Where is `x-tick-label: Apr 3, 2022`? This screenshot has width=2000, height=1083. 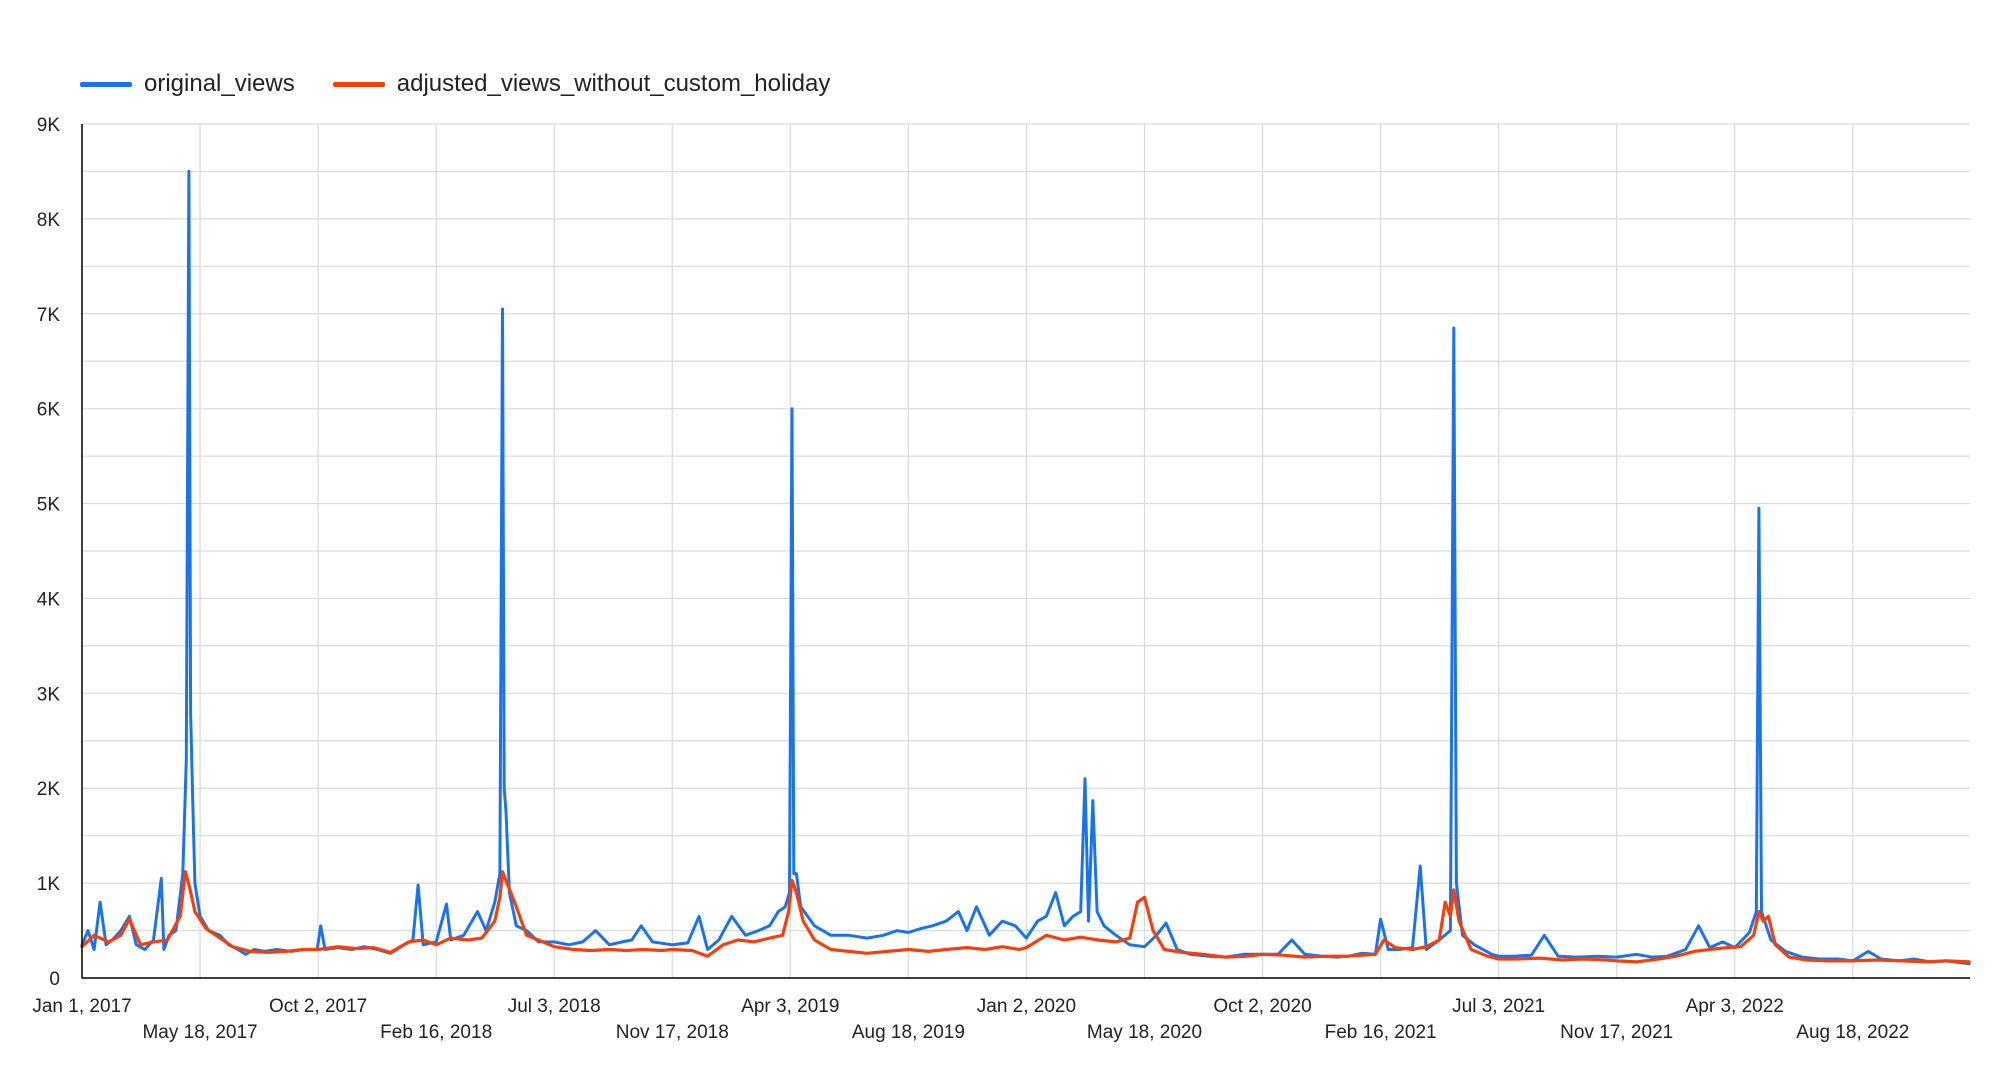
x-tick-label: Apr 3, 2022 is located at coordinates (1735, 1006).